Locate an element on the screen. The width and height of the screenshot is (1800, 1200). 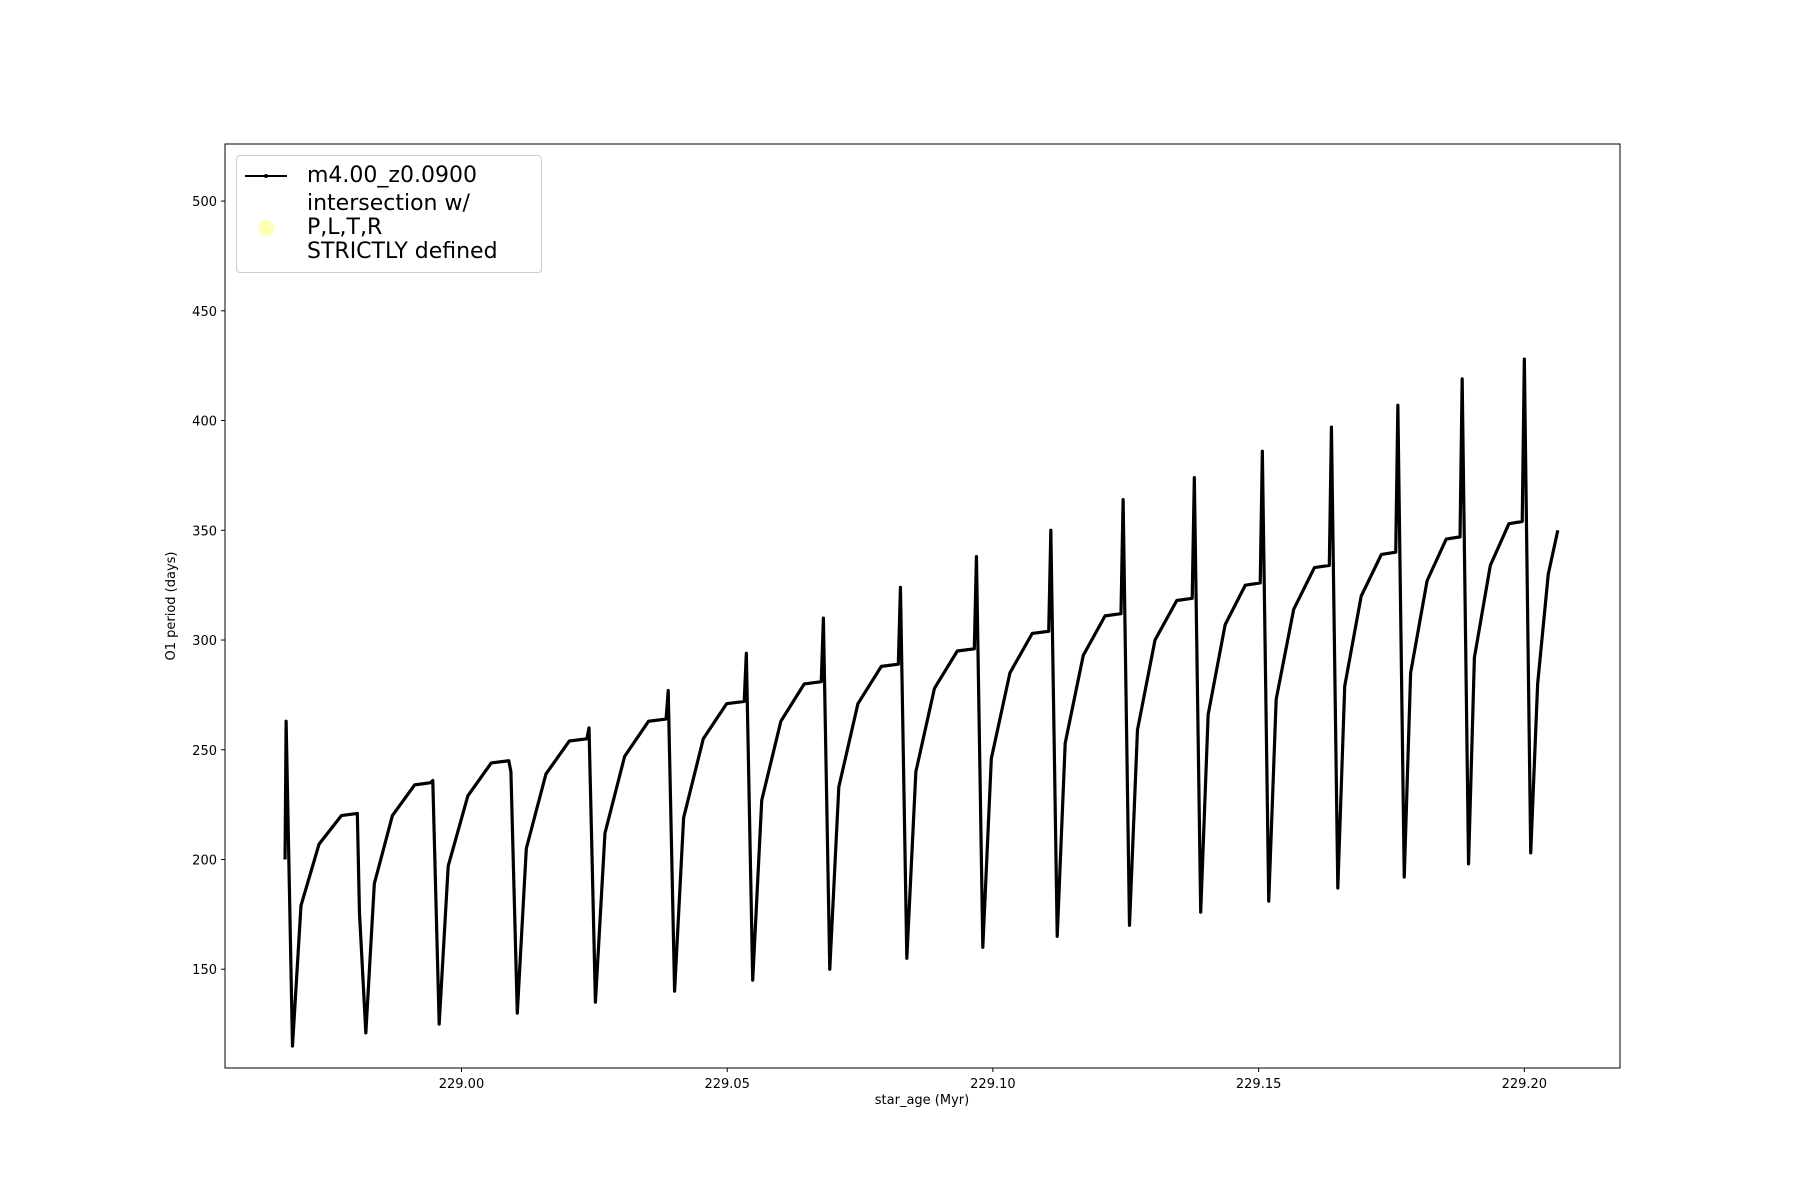
x-axis-label: star_age (Myr) is located at coordinates (922, 1100).